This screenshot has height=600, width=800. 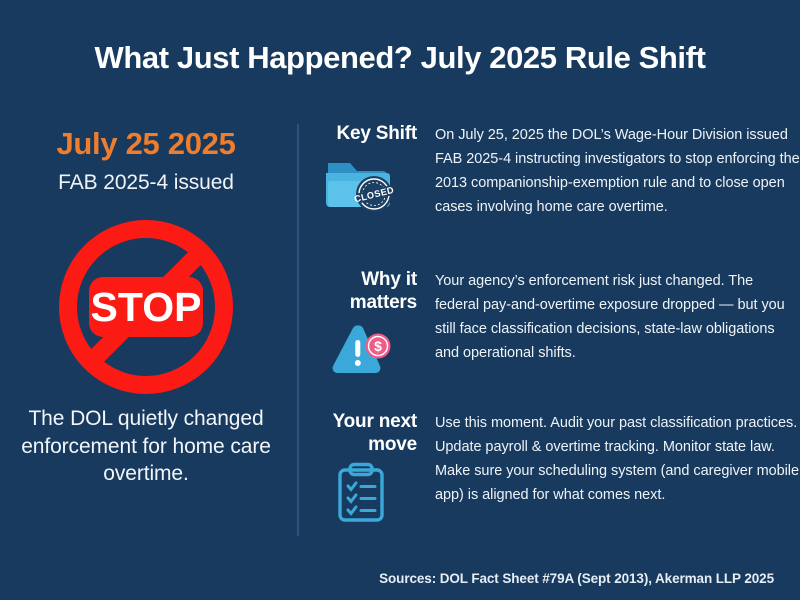 I want to click on section-label-column: Why it matters $, so click(x=366, y=327).